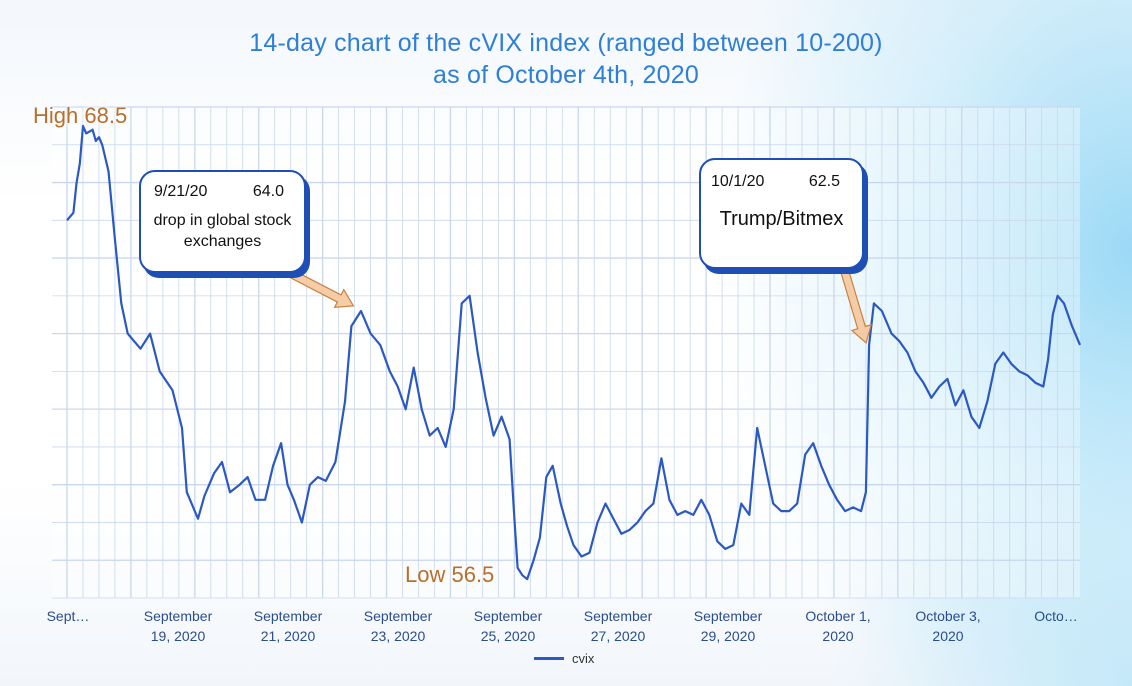 The height and width of the screenshot is (686, 1132). I want to click on x-tick-label: September 25, 2020, so click(508, 626).